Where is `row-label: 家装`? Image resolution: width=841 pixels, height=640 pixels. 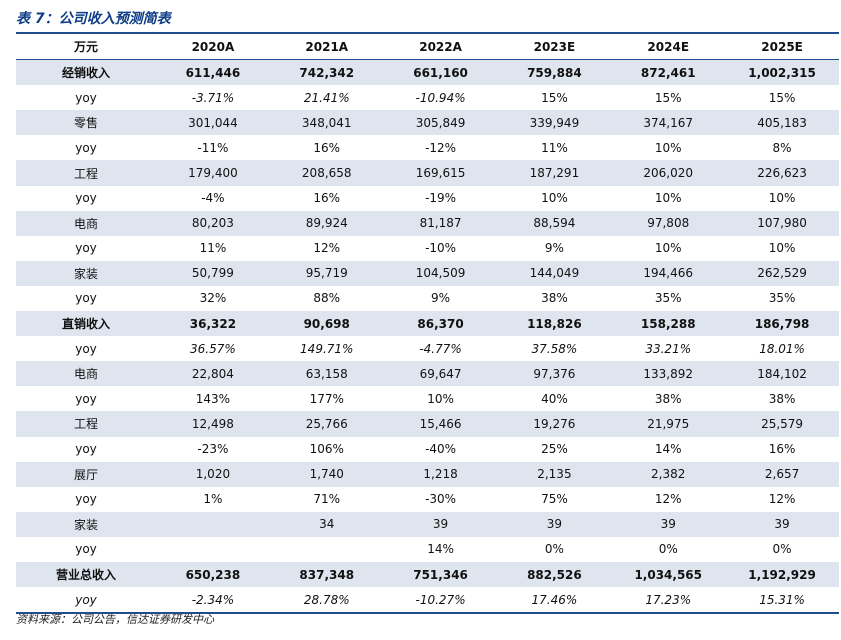 row-label: 家装 is located at coordinates (86, 524).